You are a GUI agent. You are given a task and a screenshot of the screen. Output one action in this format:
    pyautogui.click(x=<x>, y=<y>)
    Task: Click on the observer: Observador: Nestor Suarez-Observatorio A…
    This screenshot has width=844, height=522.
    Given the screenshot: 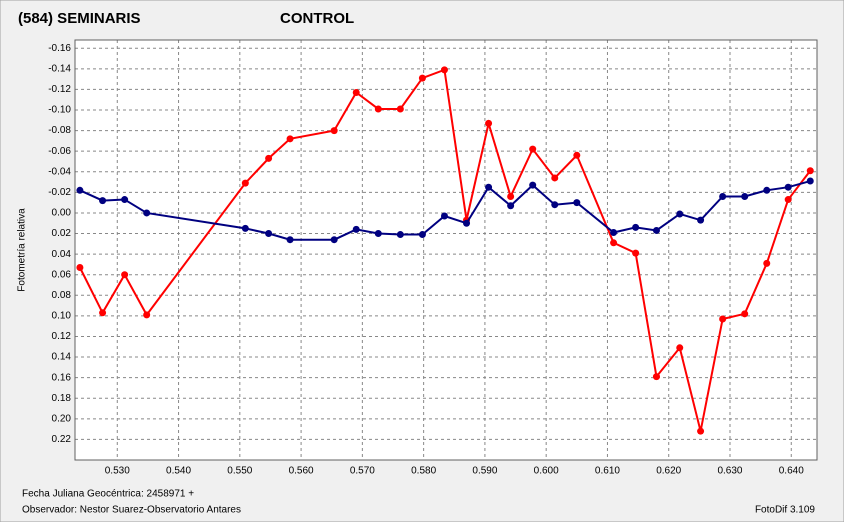 What is the action you would take?
    pyautogui.click(x=131, y=510)
    